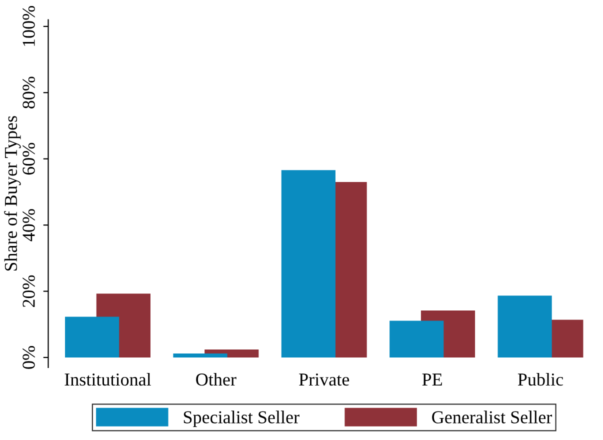 The image size is (603, 440). I want to click on y-axis-title: Share of Buyer Types, so click(12, 193).